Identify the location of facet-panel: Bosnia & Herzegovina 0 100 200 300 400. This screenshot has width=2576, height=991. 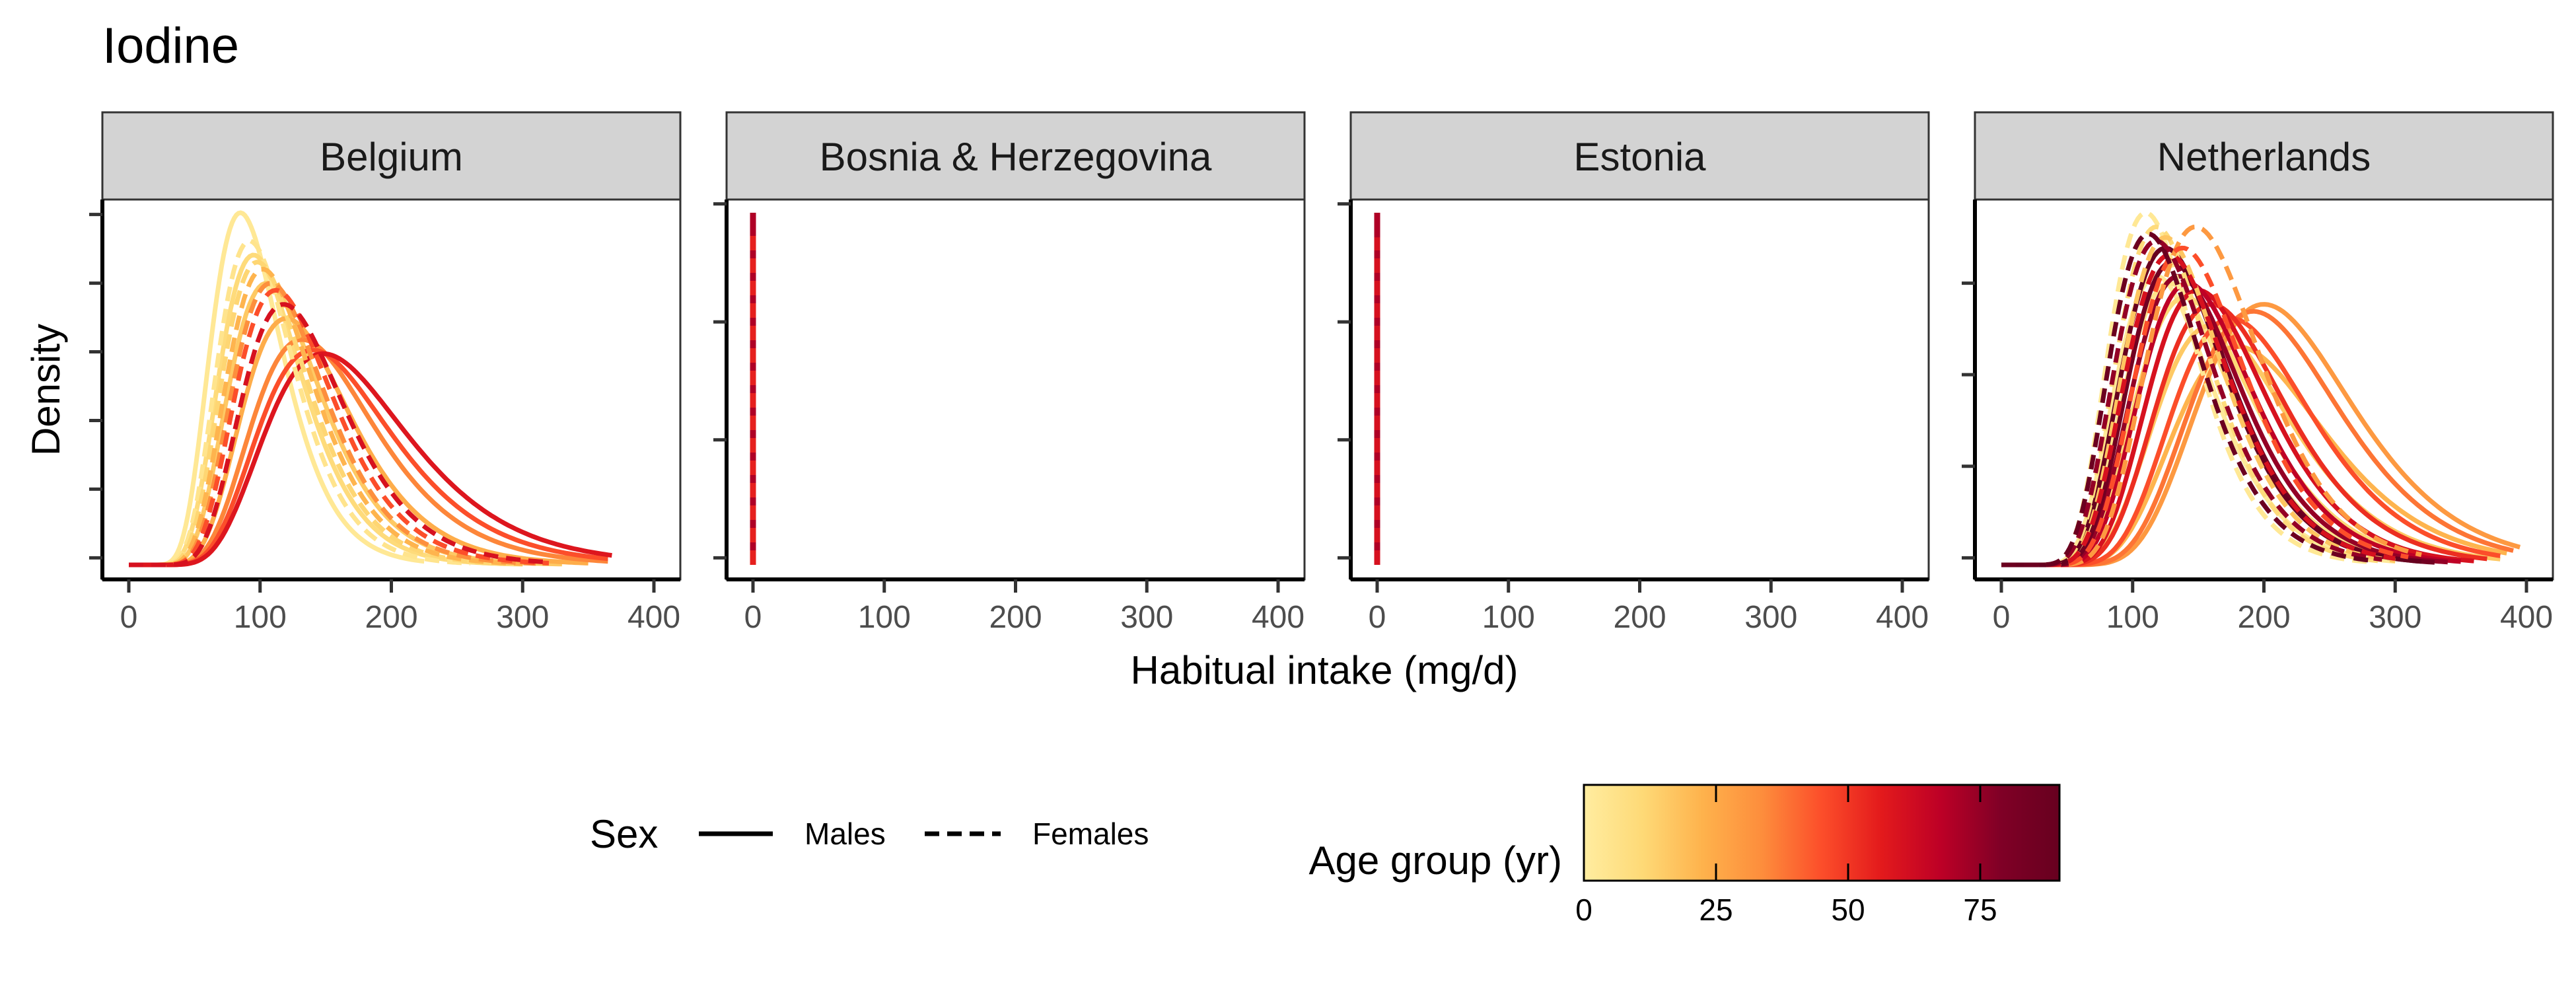
(1009, 373).